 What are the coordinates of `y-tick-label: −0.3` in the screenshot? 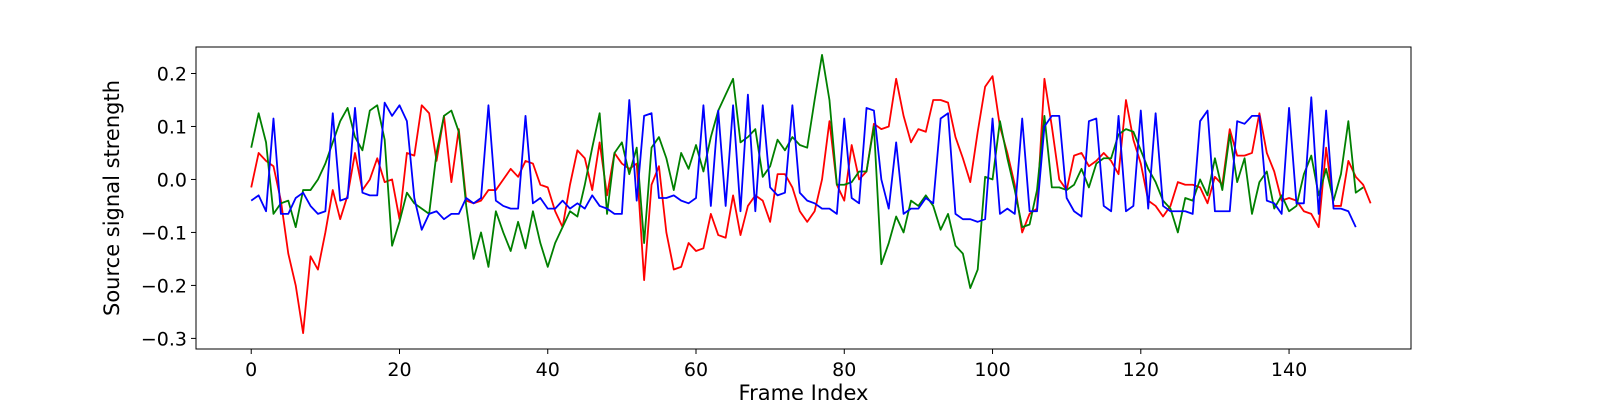 It's located at (164, 339).